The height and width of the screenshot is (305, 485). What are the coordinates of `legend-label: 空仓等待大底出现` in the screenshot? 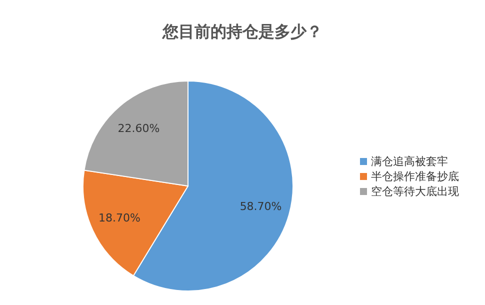 It's located at (415, 191).